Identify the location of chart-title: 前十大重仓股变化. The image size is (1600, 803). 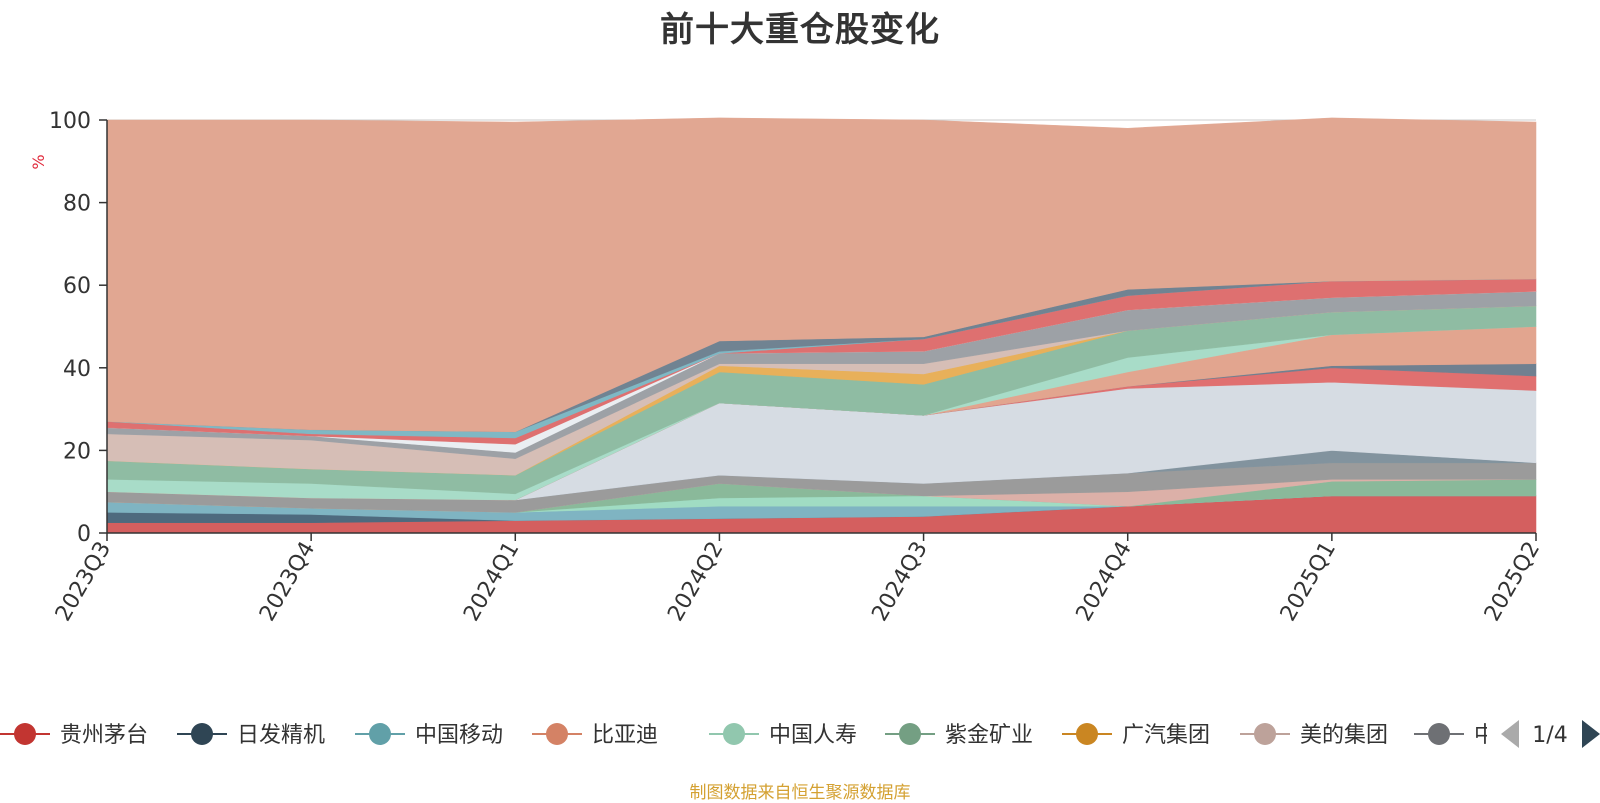
(800, 30).